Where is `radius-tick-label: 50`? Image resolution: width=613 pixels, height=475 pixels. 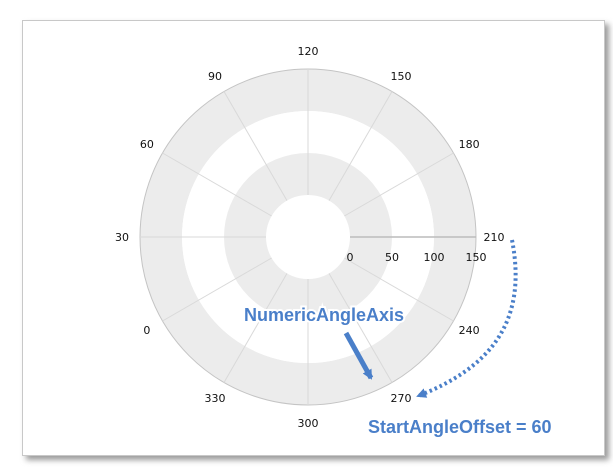
radius-tick-label: 50 is located at coordinates (392, 257).